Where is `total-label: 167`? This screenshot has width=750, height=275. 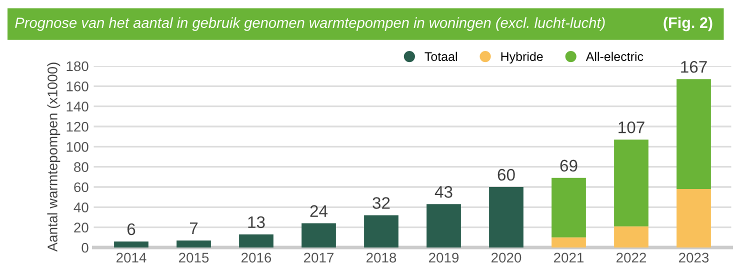
total-label: 167 is located at coordinates (694, 66).